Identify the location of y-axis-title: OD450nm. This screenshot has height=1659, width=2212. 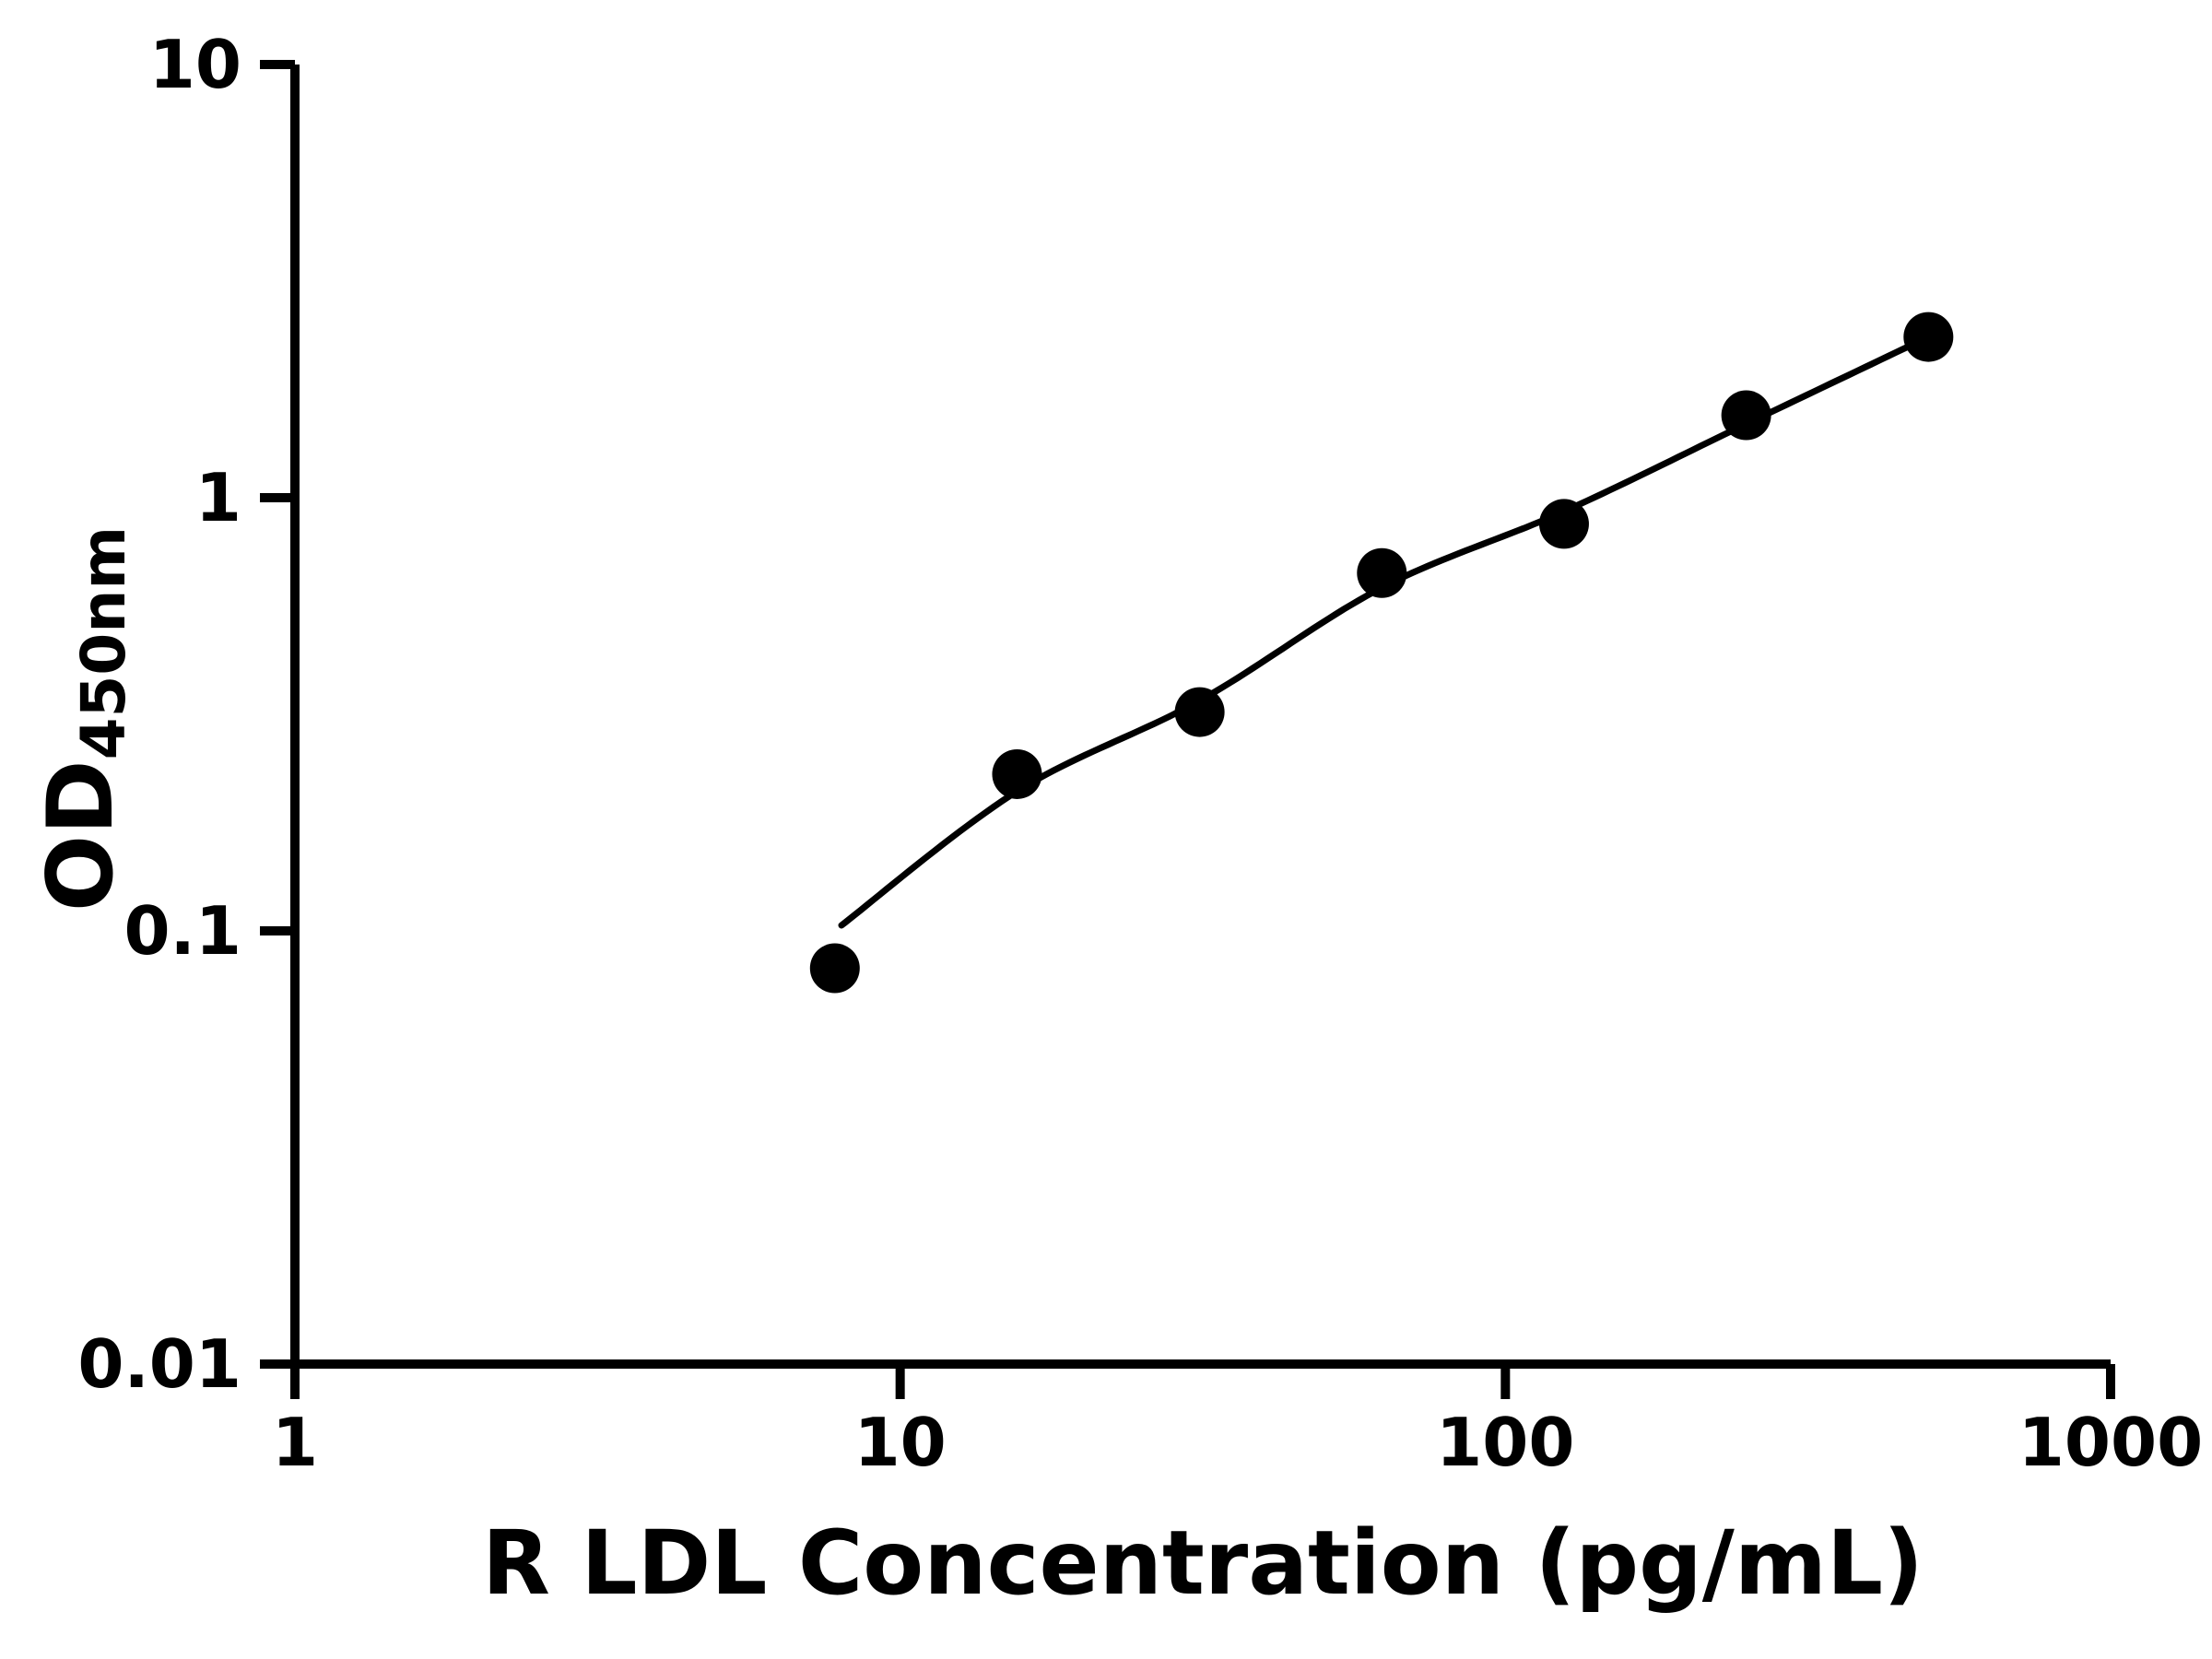
(84, 719).